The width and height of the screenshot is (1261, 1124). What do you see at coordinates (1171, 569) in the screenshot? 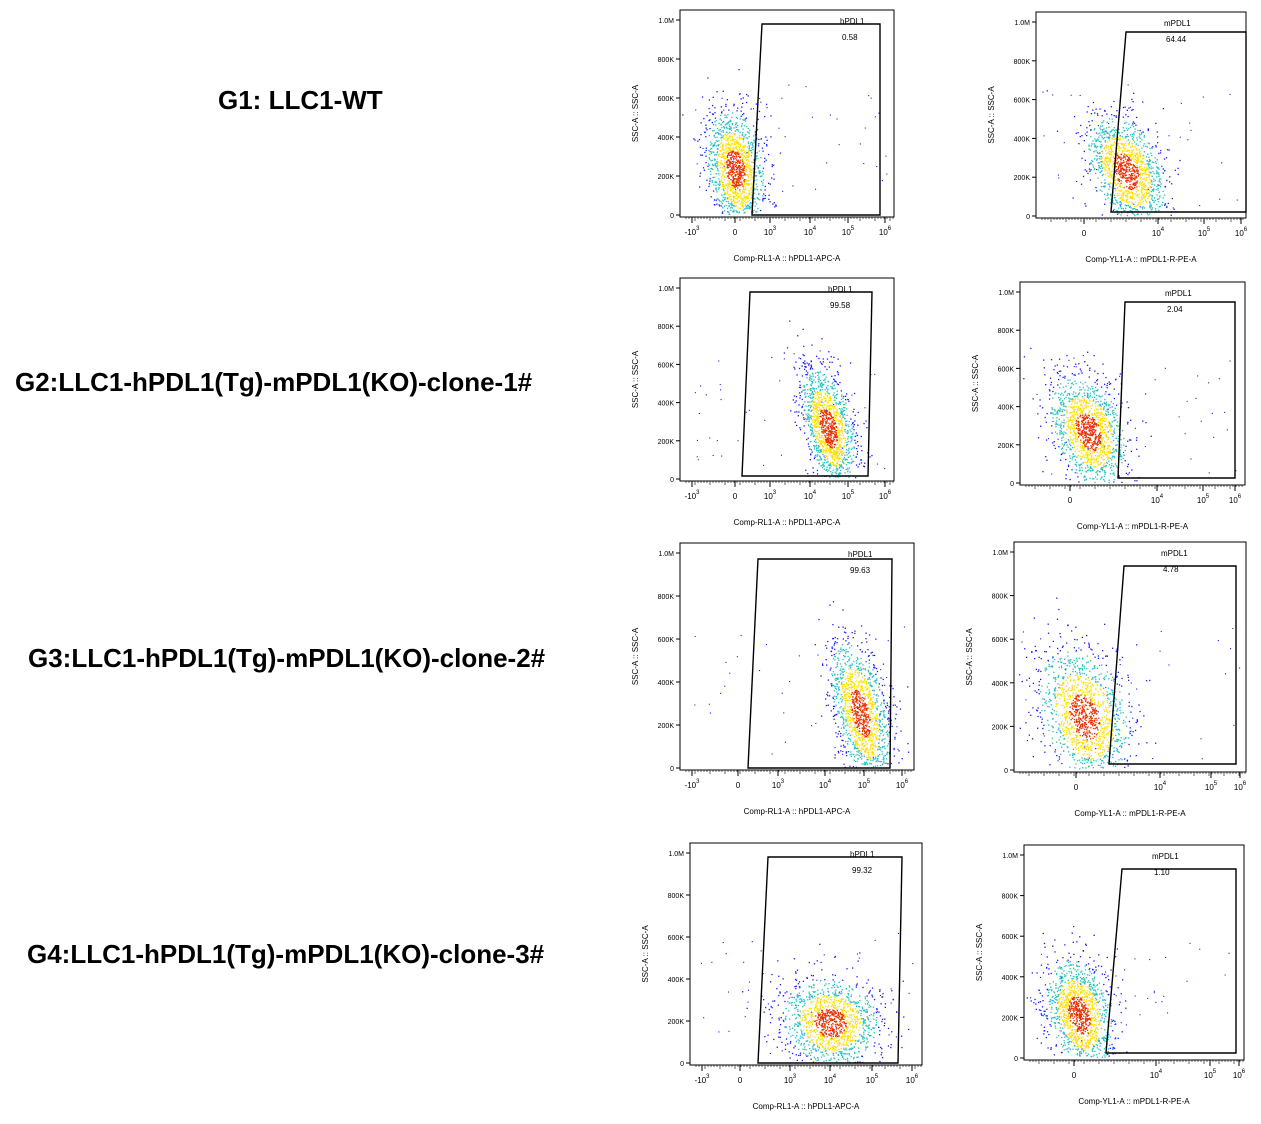
I see `gate-value: 4.78` at bounding box center [1171, 569].